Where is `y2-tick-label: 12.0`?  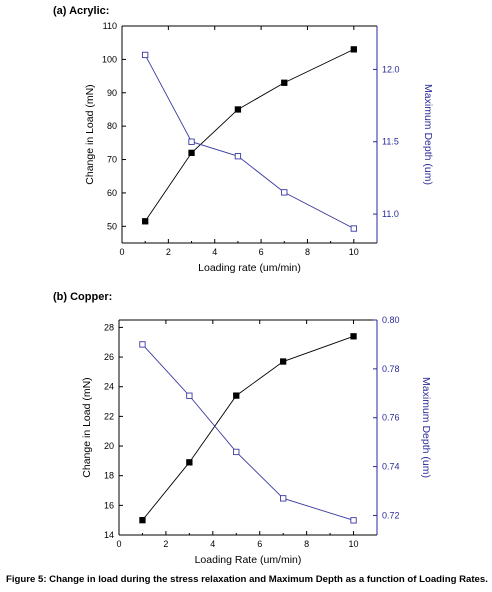
y2-tick-label: 12.0 is located at coordinates (391, 69).